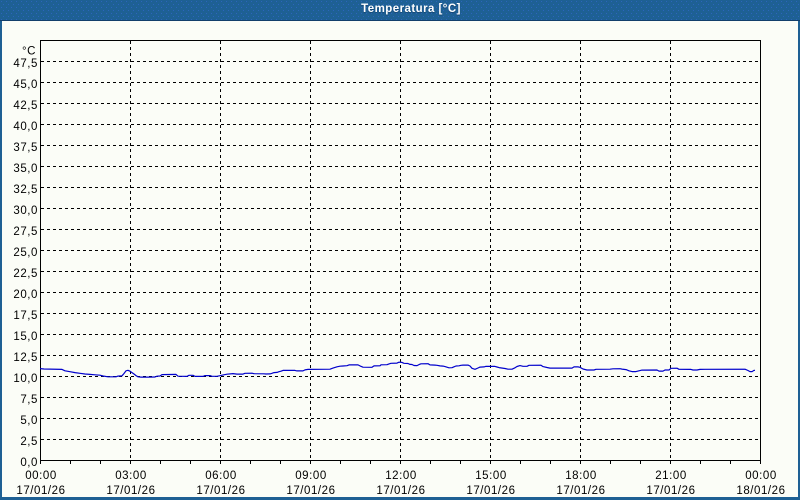 This screenshot has height=500, width=800. What do you see at coordinates (25, 169) in the screenshot?
I see `svg-text: 35,0` at bounding box center [25, 169].